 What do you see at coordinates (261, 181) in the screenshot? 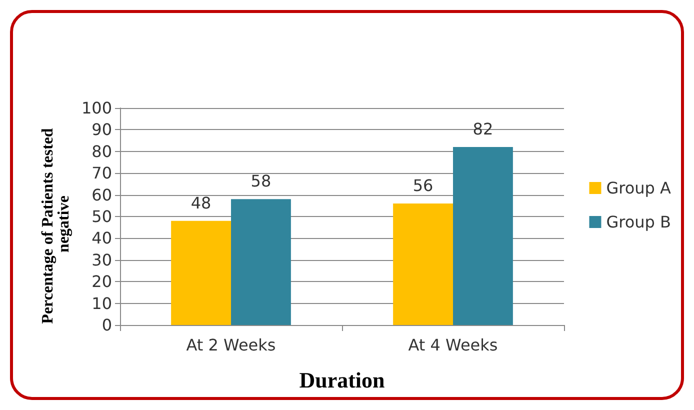
I see `data-label: 58` at bounding box center [261, 181].